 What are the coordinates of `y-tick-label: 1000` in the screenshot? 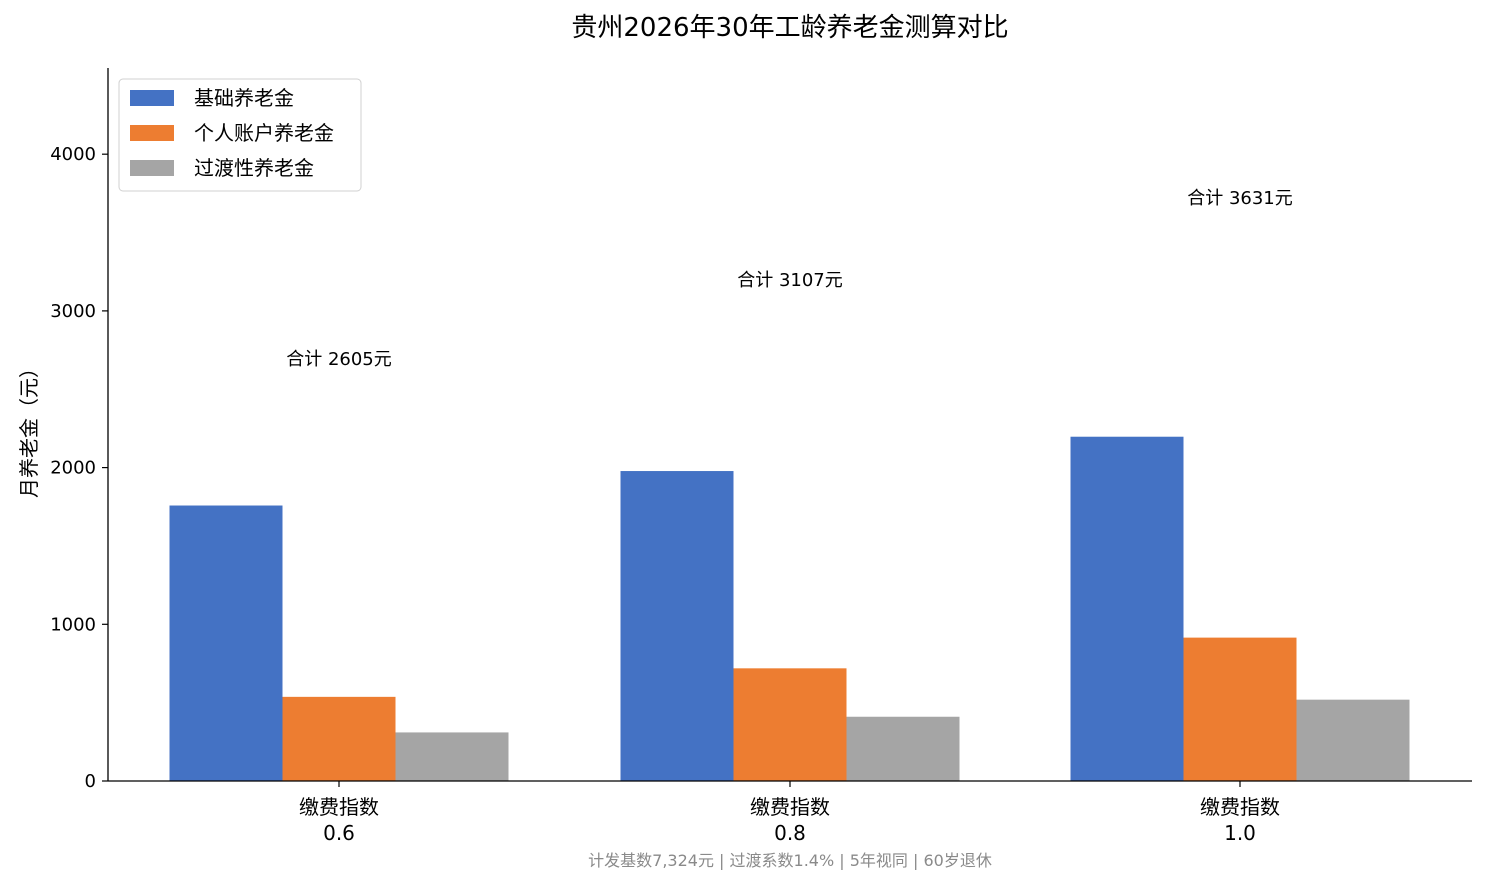 It's located at (73, 624).